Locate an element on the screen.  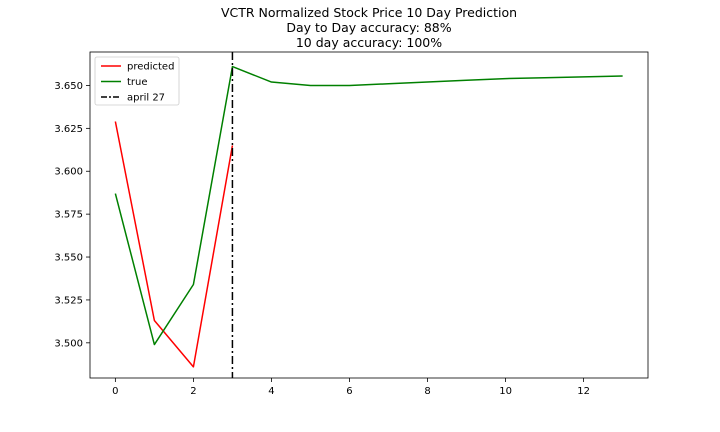
chart-title-line: Day to Day accuracy: 88% is located at coordinates (368, 27).